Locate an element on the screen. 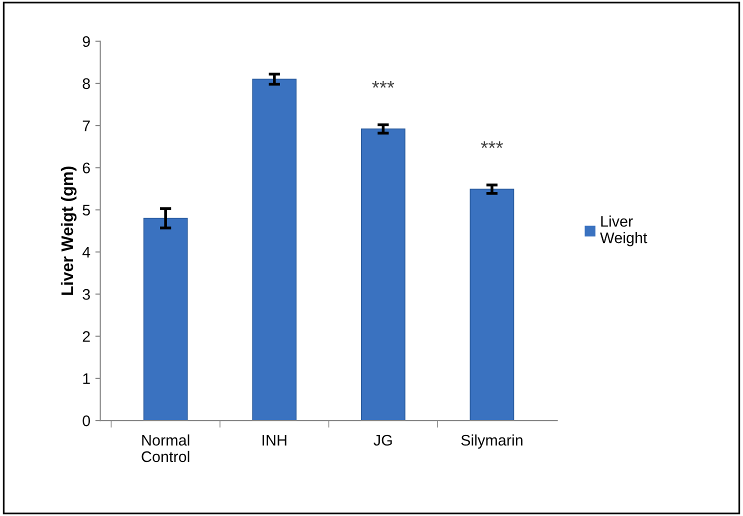 This screenshot has height=516, width=743. x-tick-label: JG is located at coordinates (383, 440).